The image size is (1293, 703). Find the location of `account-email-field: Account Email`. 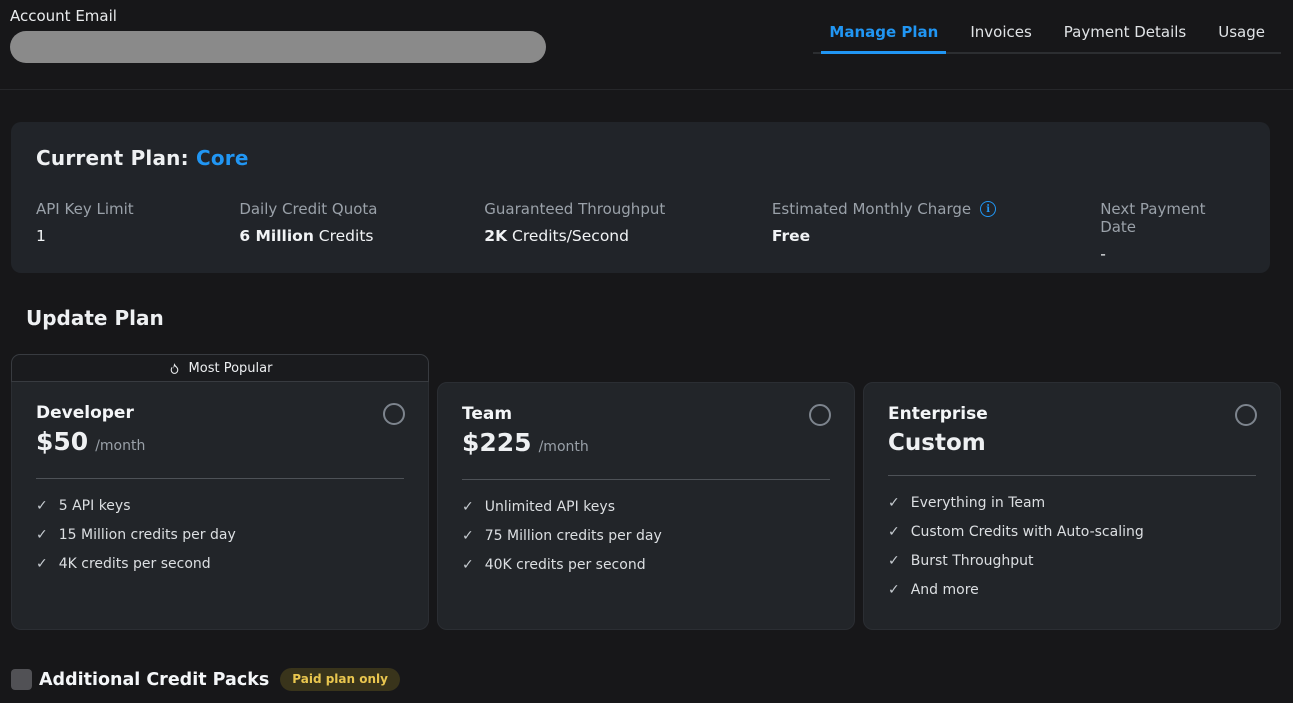

account-email-field: Account Email is located at coordinates (278, 35).